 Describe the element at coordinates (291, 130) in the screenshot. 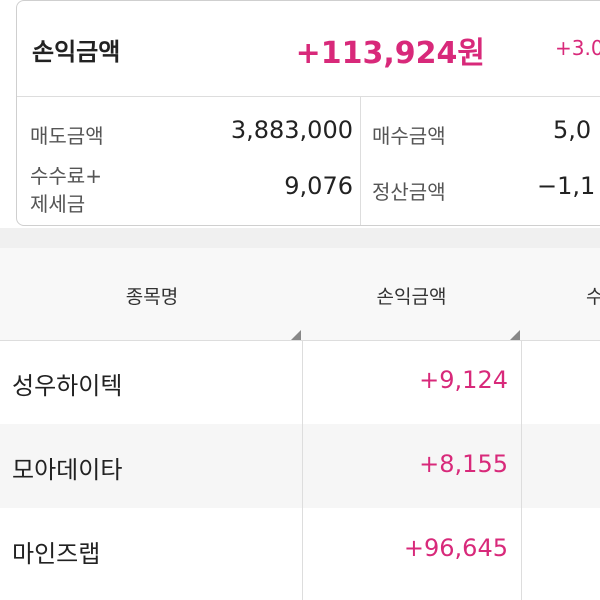

I see `cell-value: 3,883,000` at that location.